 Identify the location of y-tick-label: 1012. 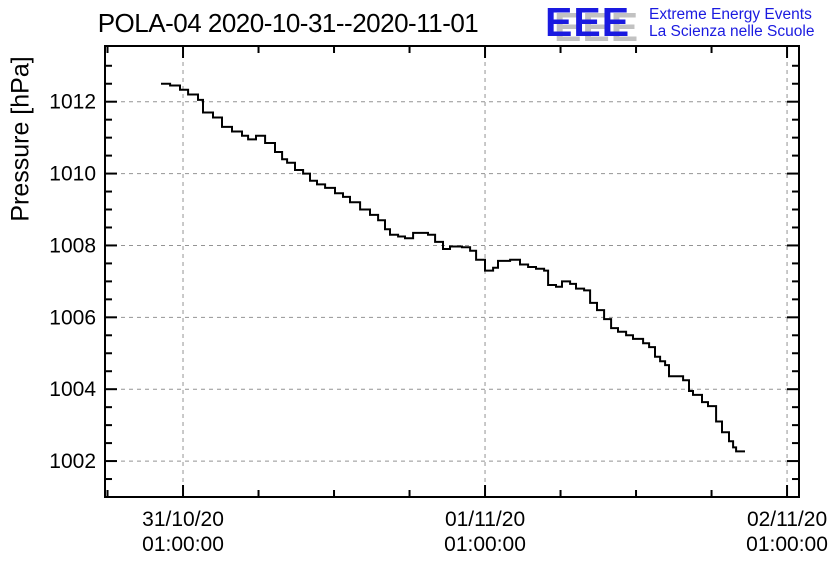
(72, 102).